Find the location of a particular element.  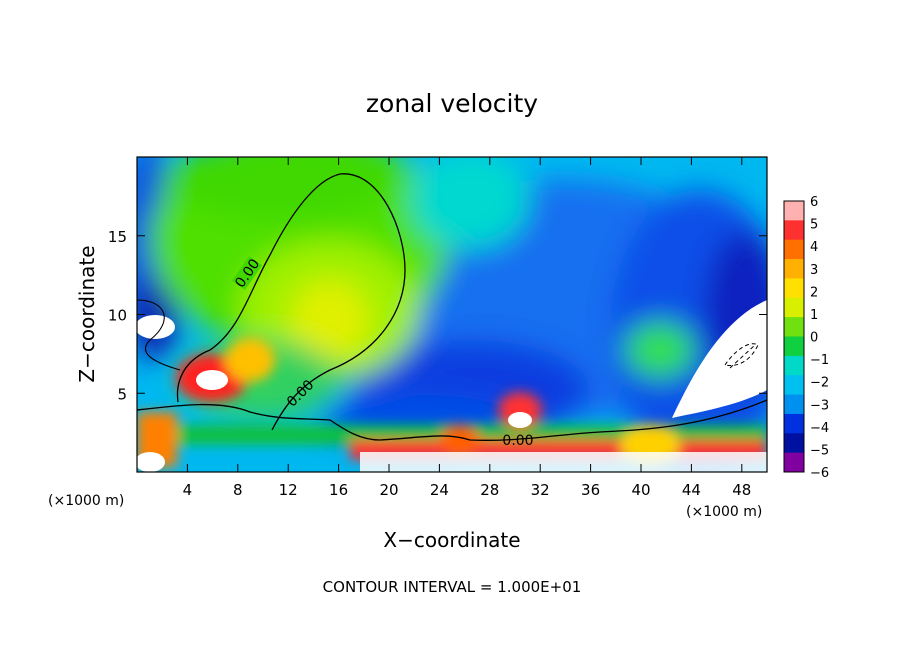

x-unit-left: (×1000 m) is located at coordinates (86, 501).